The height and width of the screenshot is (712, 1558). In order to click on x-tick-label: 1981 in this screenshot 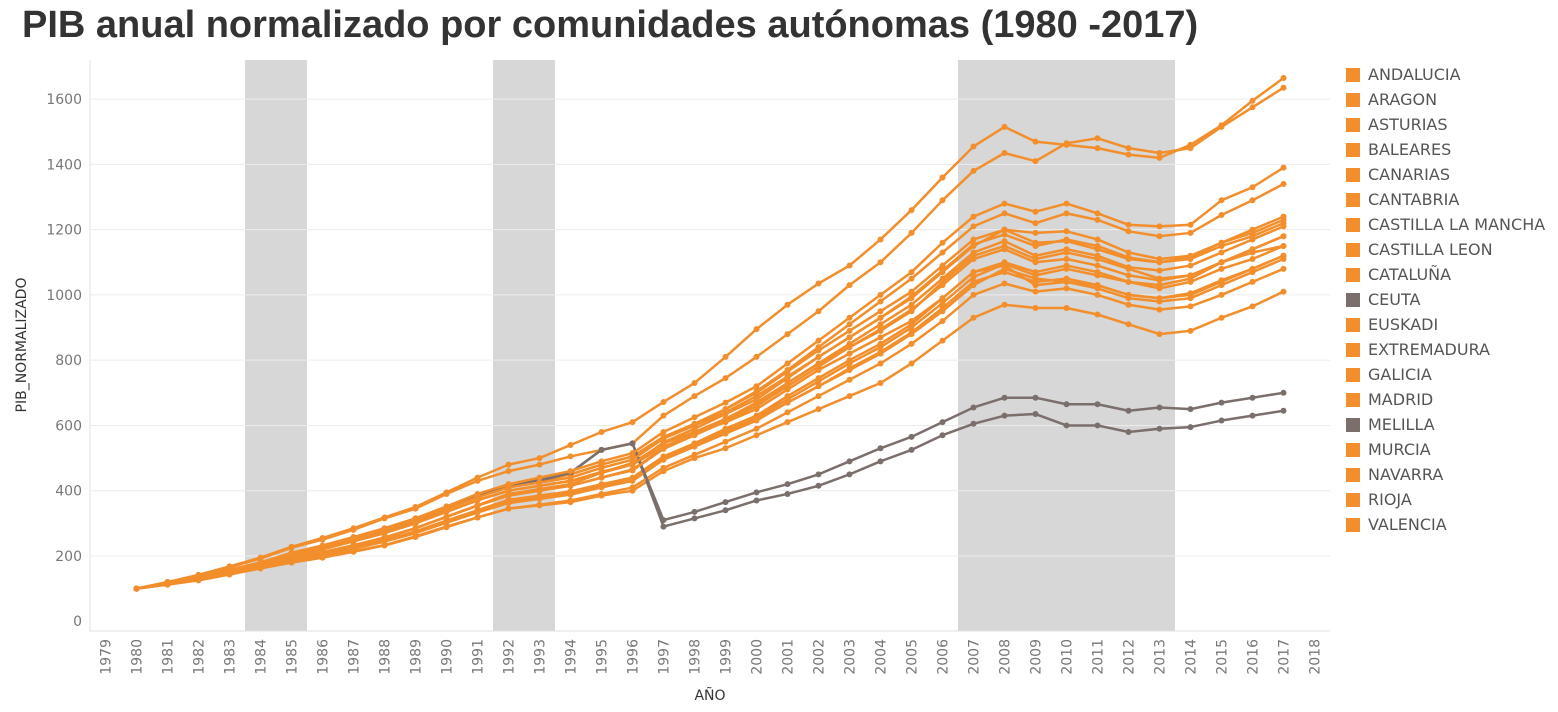, I will do `click(169, 657)`.